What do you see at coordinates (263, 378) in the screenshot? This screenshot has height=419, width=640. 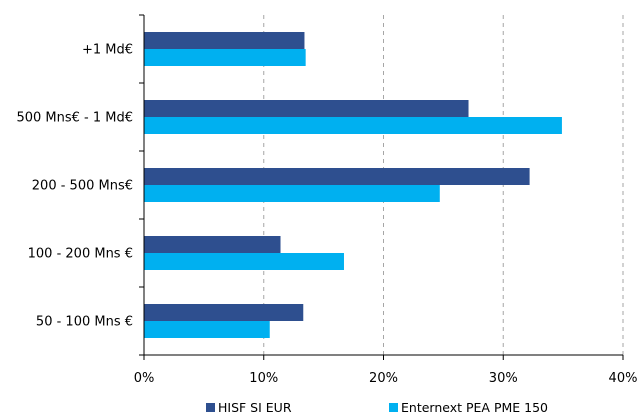 I see `x-tick-label: 10%` at bounding box center [263, 378].